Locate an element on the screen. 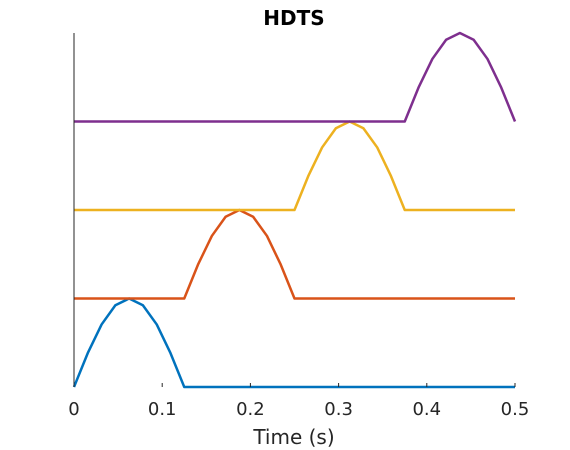 This screenshot has height=450, width=570. x-tick-label: 0.2 is located at coordinates (250, 409).